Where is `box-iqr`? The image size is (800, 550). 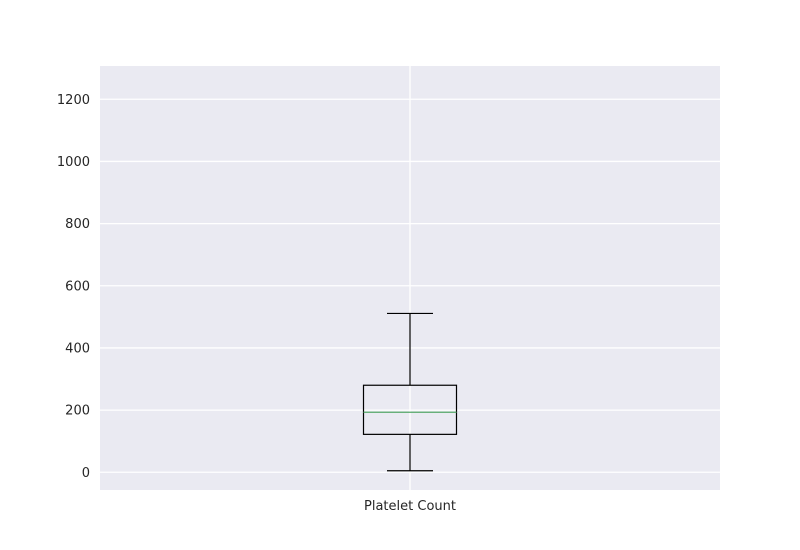 box-iqr is located at coordinates (410, 409).